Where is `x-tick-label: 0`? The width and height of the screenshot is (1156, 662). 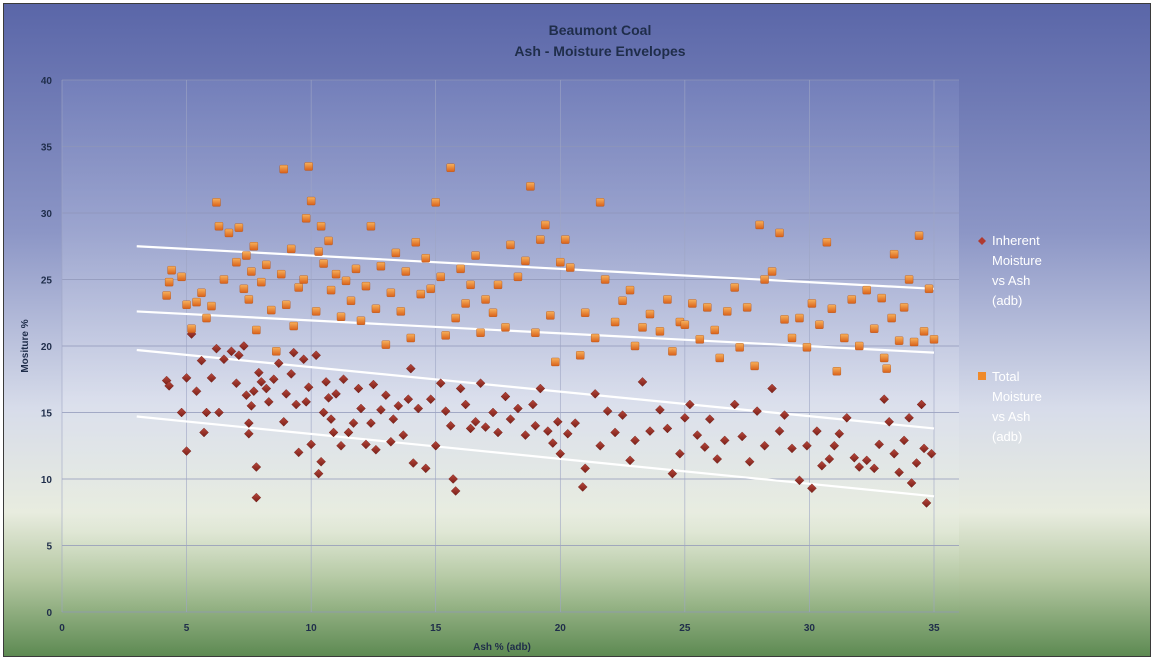
x-tick-label: 0 is located at coordinates (62, 628).